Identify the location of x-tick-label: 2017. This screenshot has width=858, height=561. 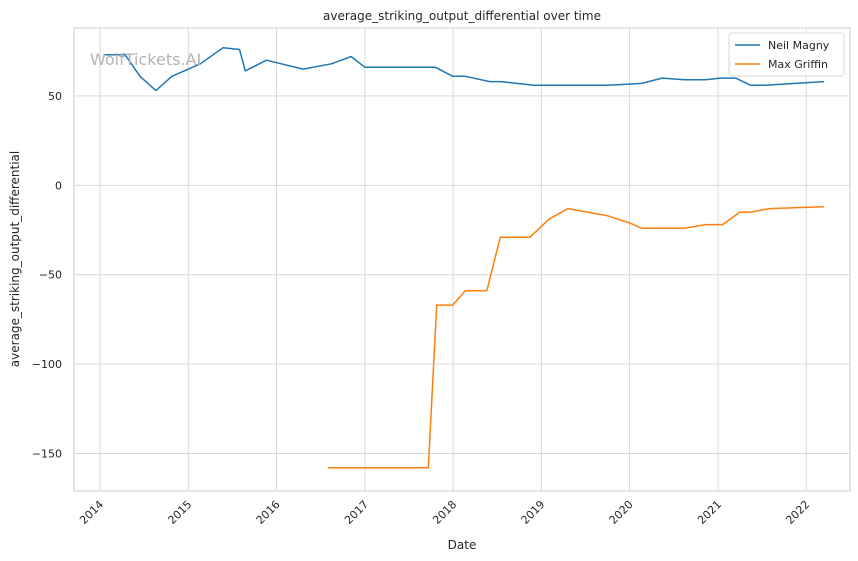
(356, 512).